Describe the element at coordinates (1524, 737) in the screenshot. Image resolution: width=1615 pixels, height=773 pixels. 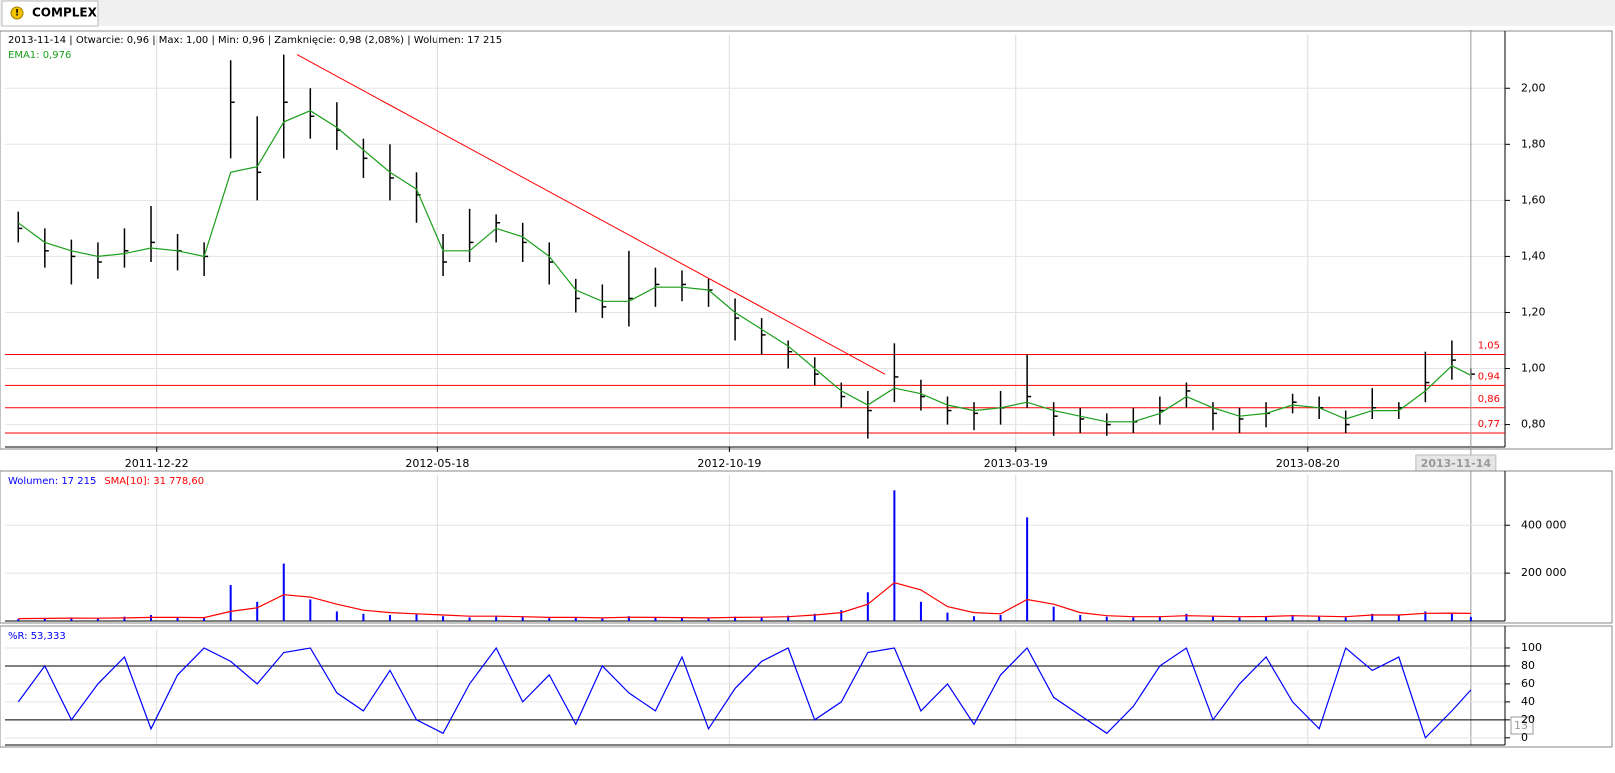
I see `y-tick-label: 0` at that location.